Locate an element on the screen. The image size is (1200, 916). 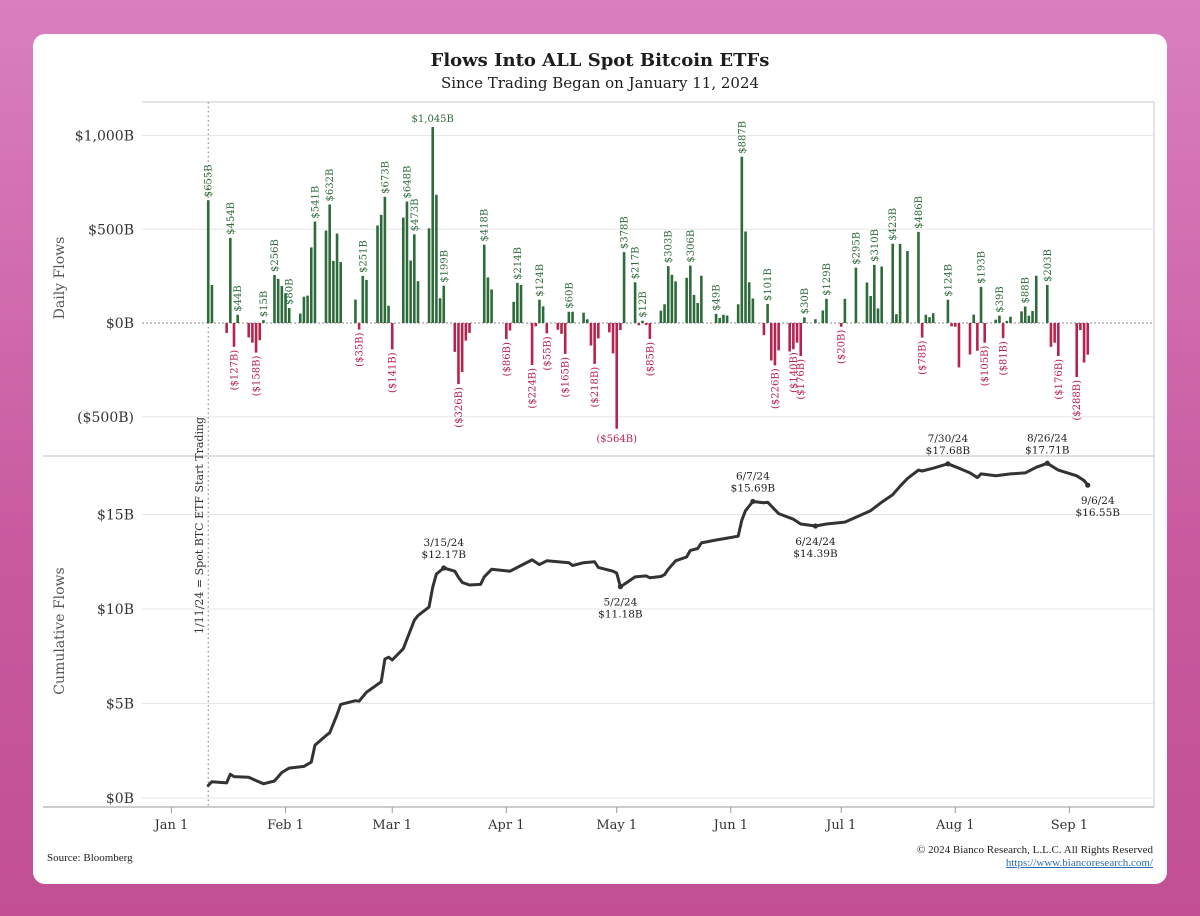
bar-value-label: $88B is located at coordinates (1026, 290).